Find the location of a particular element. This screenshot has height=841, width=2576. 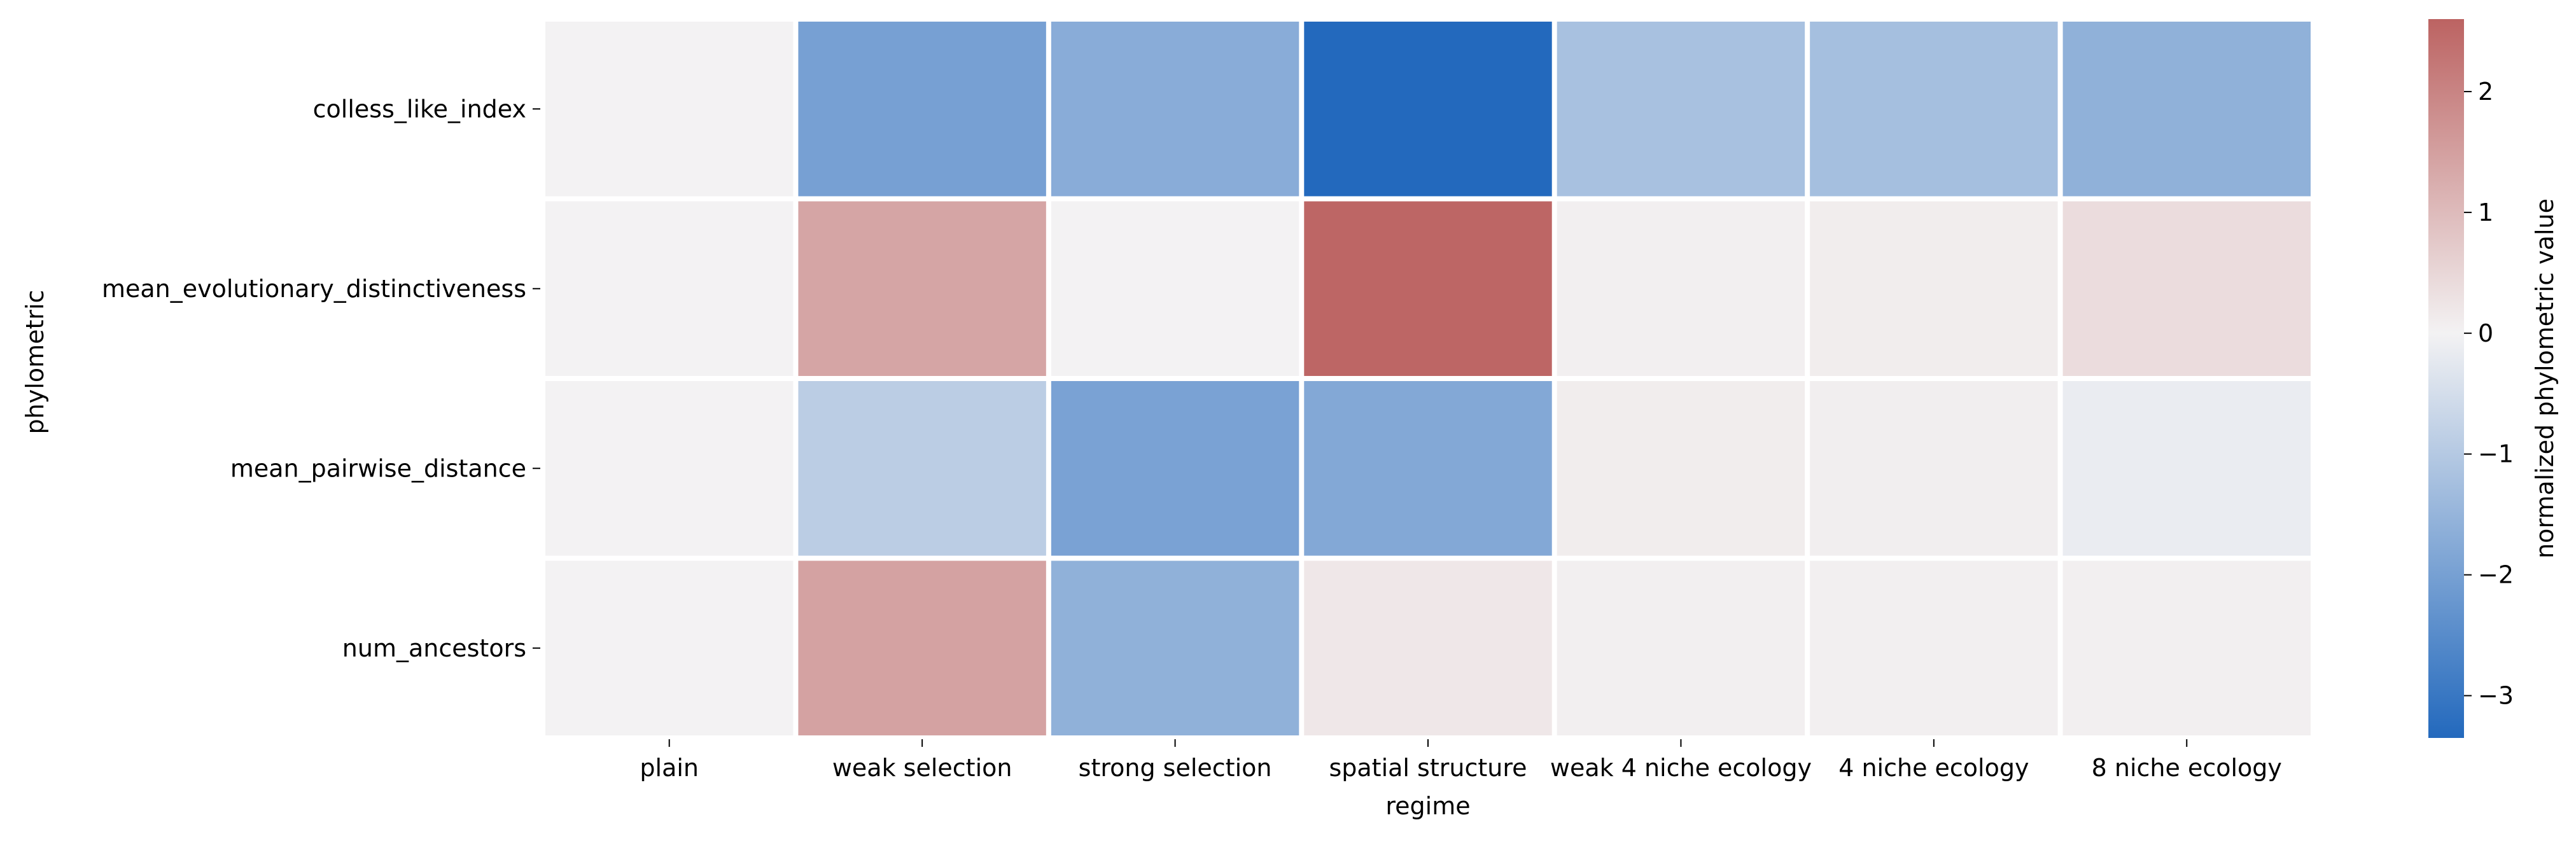

colorbar-tick-label: 0 is located at coordinates (2485, 333).